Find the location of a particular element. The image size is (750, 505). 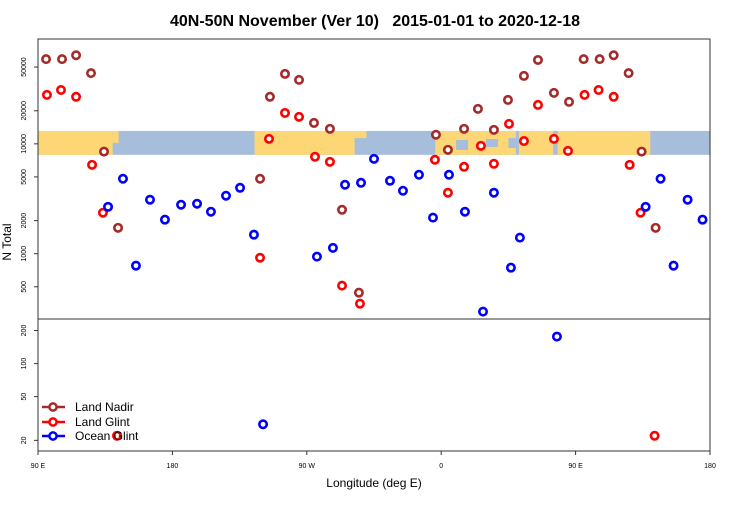

y-tick-label: 1000 is located at coordinates (24, 254).